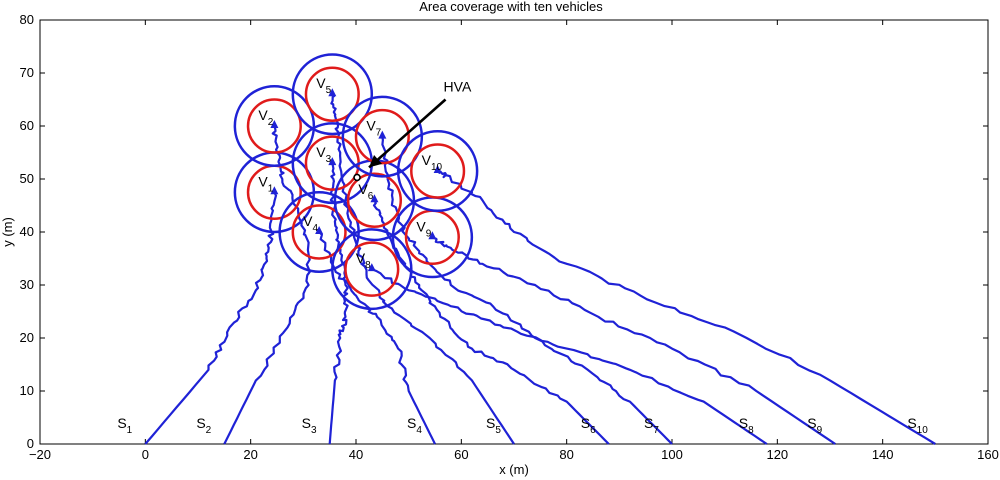  I want to click on vehicle-label: V10, so click(432, 162).